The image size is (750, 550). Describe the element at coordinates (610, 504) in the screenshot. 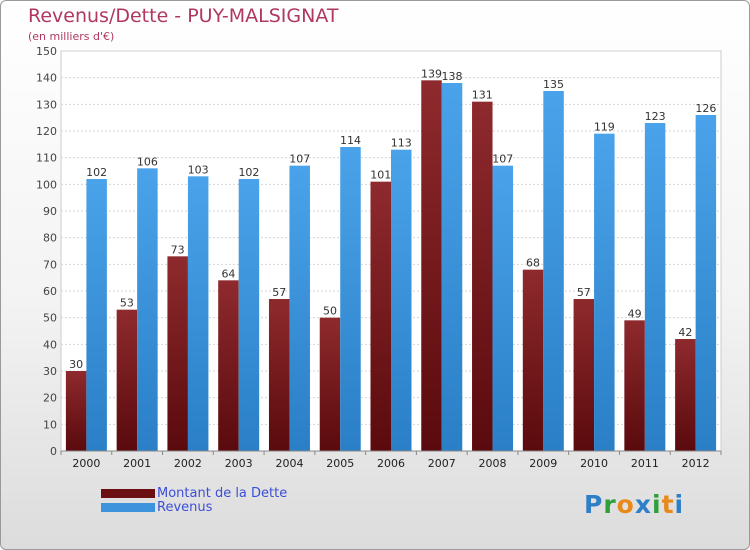

I see `logo-letter: r` at that location.